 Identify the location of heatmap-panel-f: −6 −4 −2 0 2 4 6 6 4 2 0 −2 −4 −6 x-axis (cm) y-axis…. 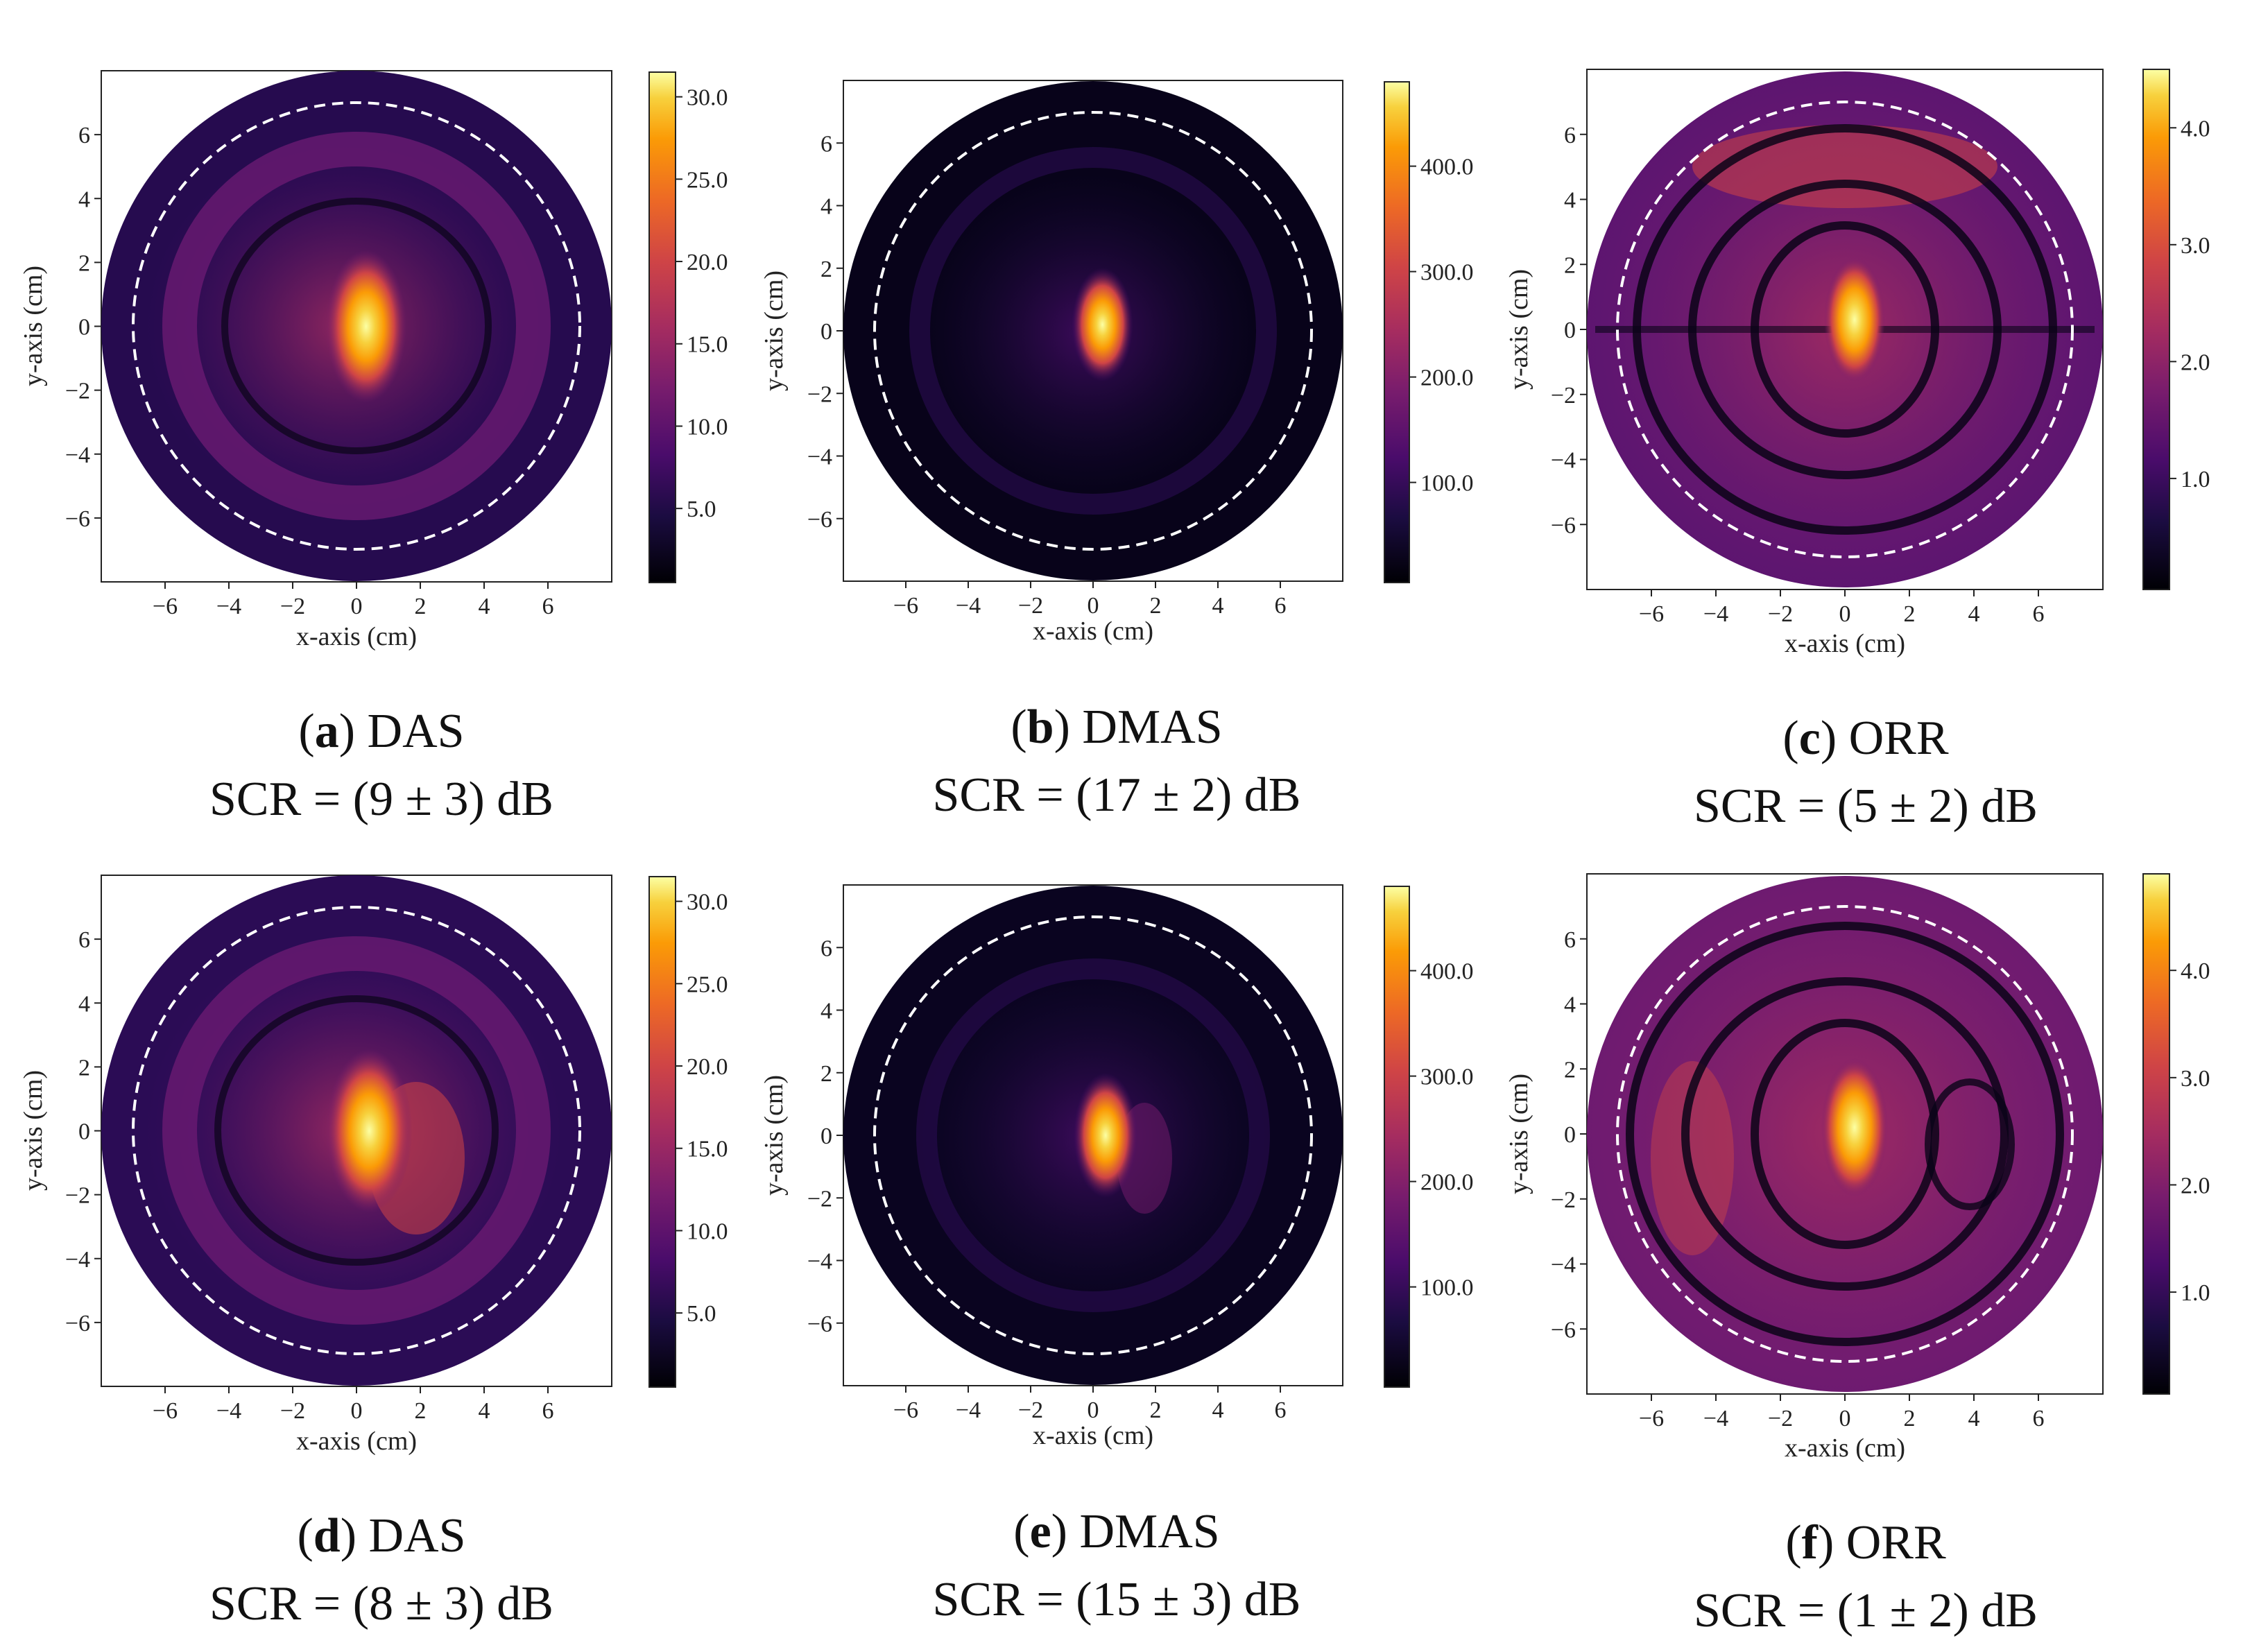
(1857, 1168).